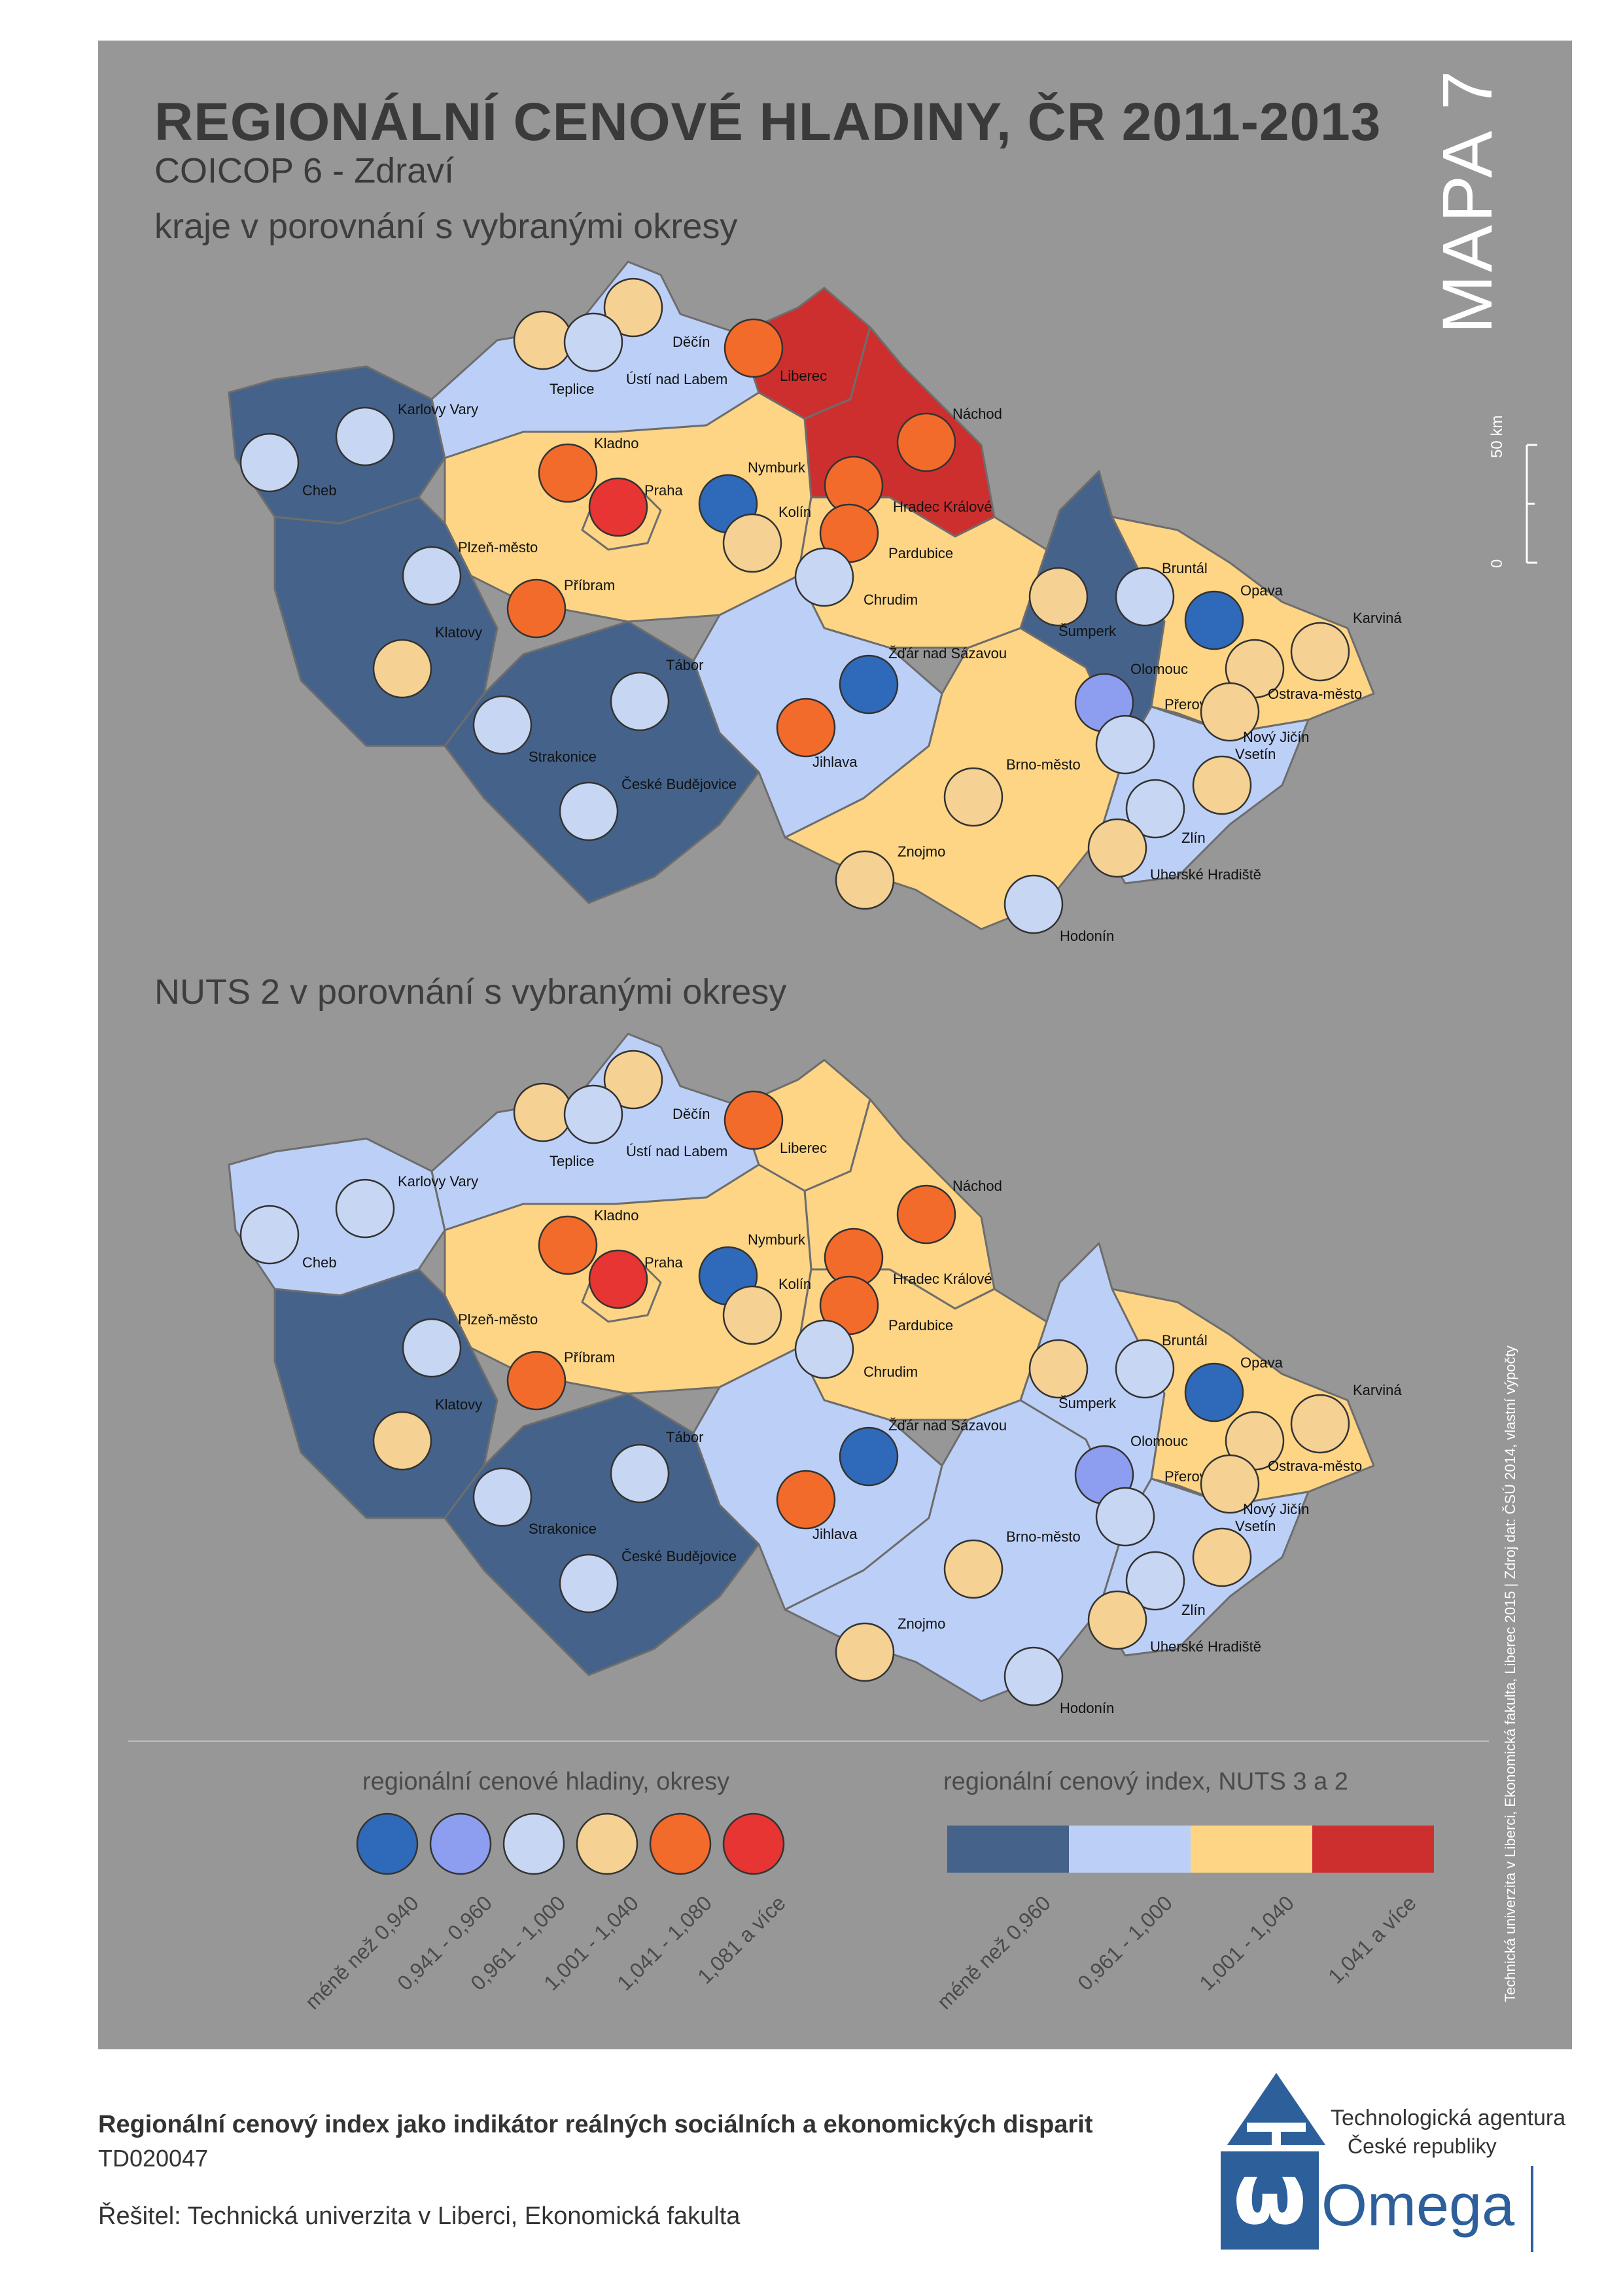  Describe the element at coordinates (1205, 1646) in the screenshot. I see `district-label: Uherské Hradiště` at that location.